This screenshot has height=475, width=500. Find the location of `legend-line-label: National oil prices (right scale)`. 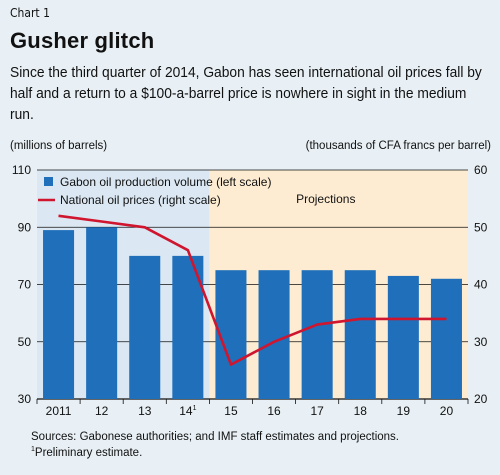

legend-line-label: National oil prices (right scale) is located at coordinates (140, 200).